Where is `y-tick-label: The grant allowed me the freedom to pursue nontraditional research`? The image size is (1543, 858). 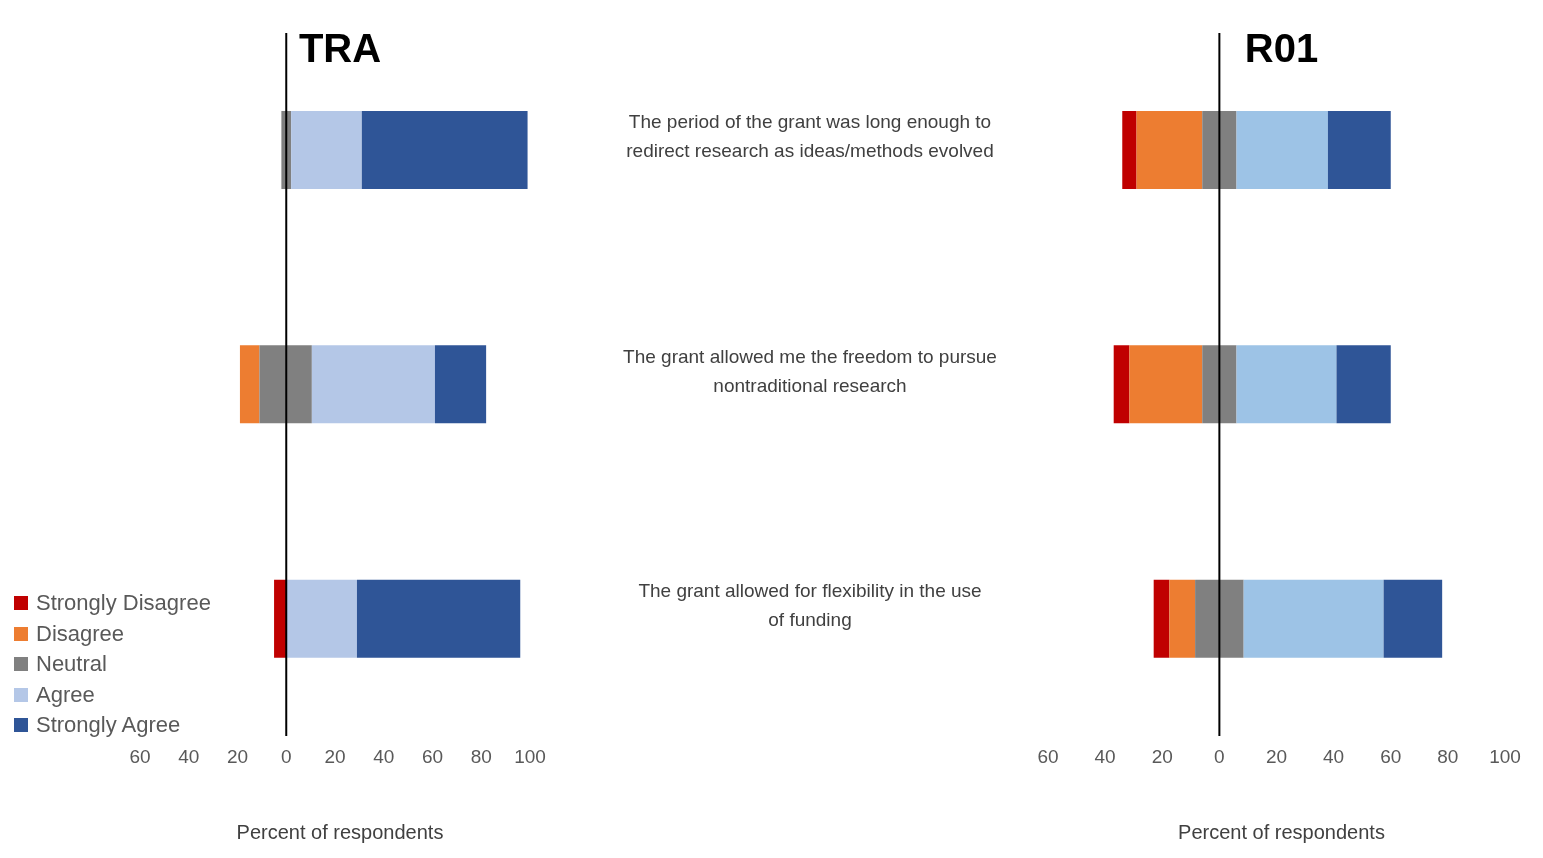 y-tick-label: The grant allowed me the freedom to pursue nontraditional research is located at coordinates (810, 370).